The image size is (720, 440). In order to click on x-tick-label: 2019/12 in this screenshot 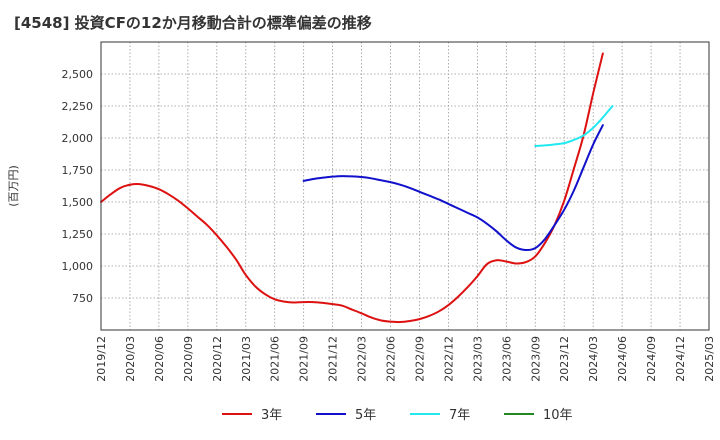, I will do `click(101, 359)`.